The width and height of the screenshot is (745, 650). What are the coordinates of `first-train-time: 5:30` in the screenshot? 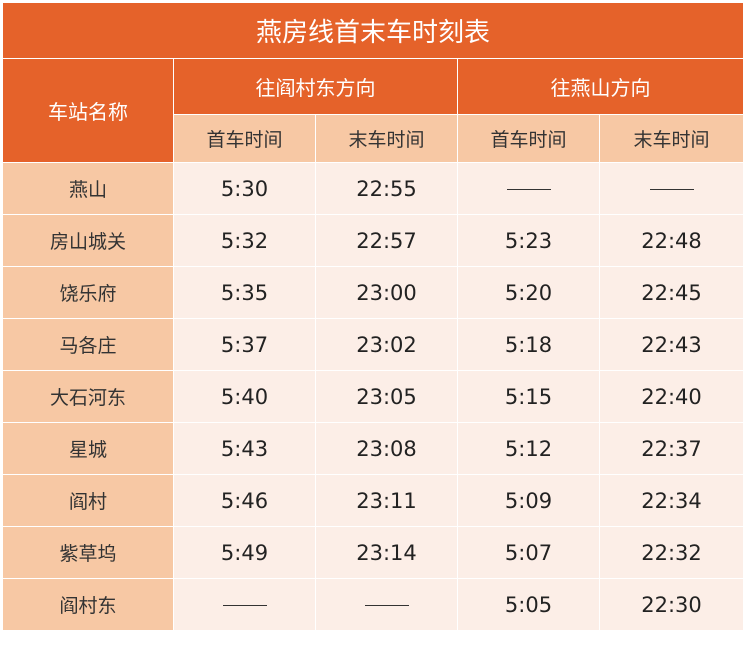 It's located at (244, 188).